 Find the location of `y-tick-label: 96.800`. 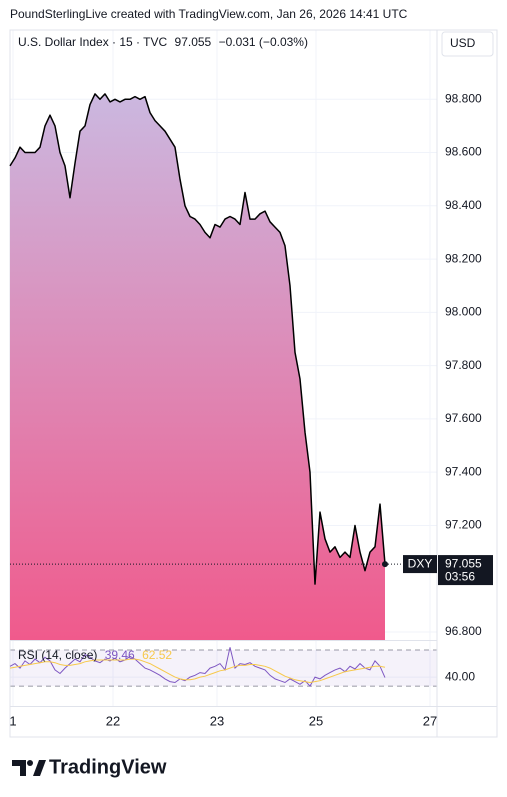

y-tick-label: 96.800 is located at coordinates (463, 631).